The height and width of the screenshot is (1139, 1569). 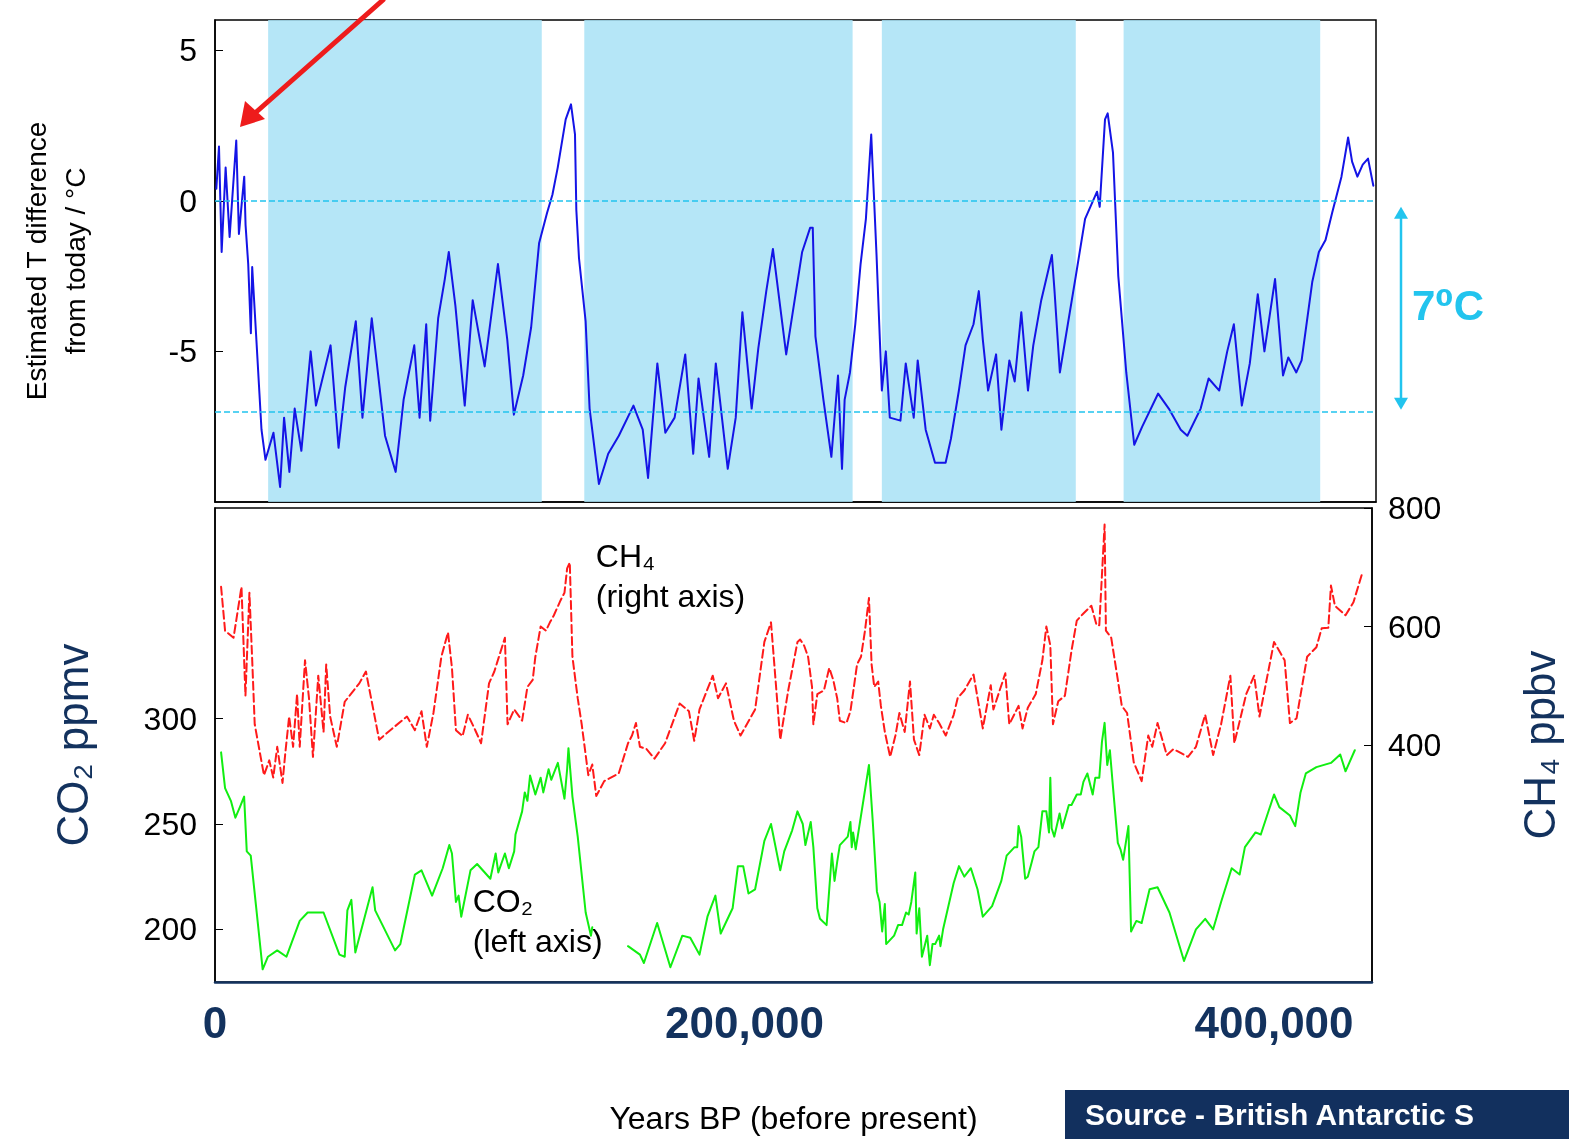 What do you see at coordinates (744, 1022) in the screenshot?
I see `x-tick-label: 200,000` at bounding box center [744, 1022].